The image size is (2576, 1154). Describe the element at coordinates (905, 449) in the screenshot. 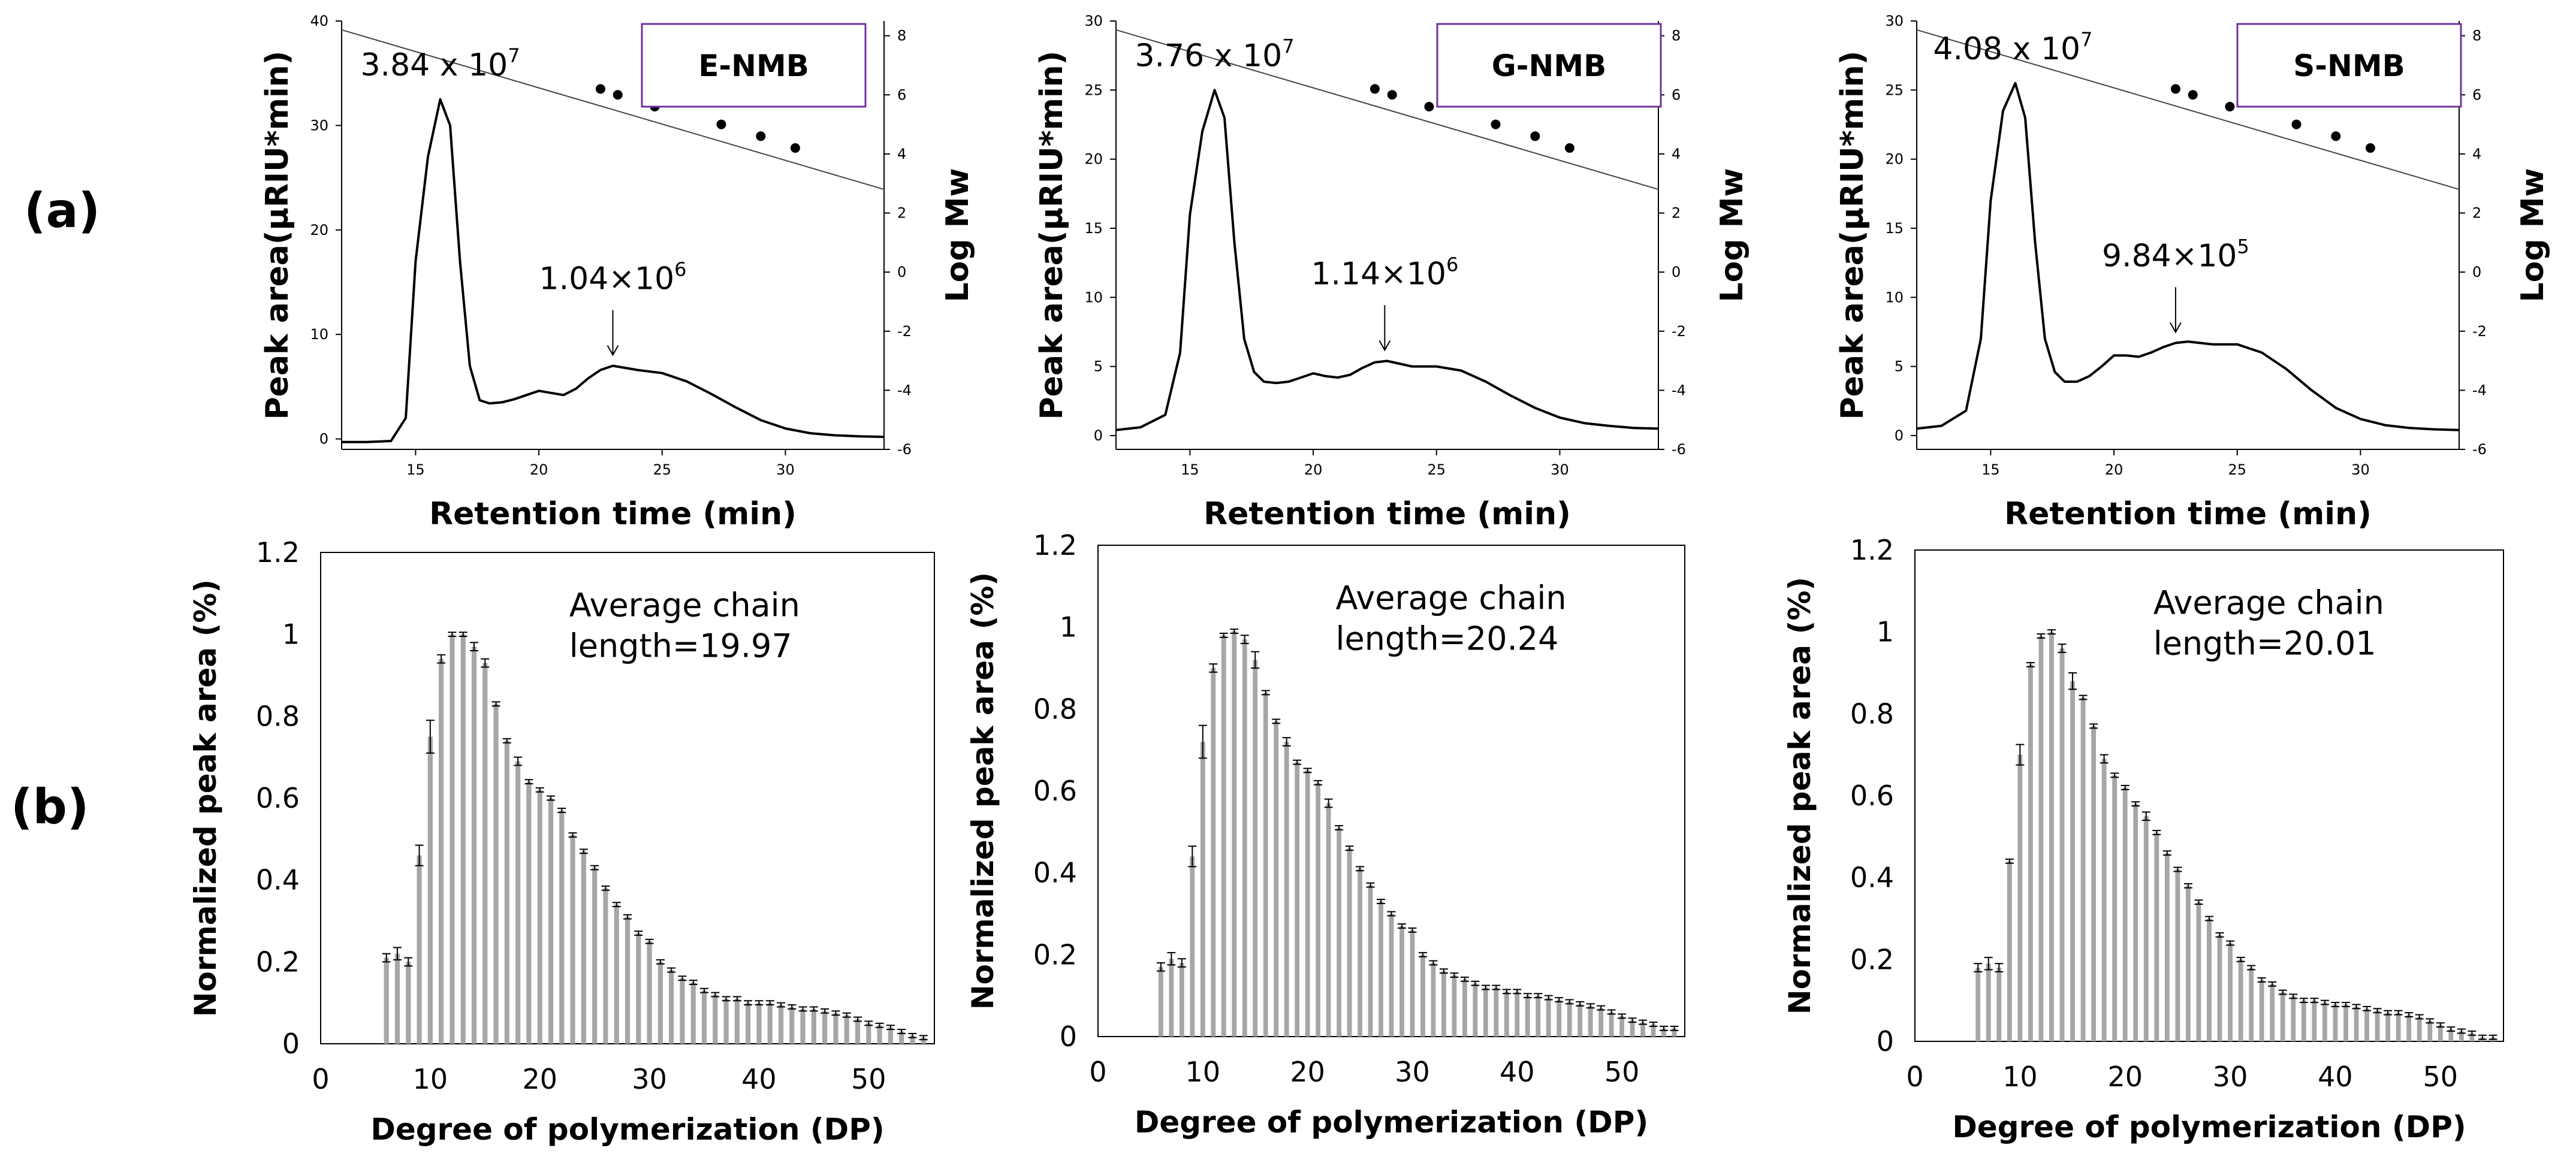

I see `y2-tick-label: -6` at that location.